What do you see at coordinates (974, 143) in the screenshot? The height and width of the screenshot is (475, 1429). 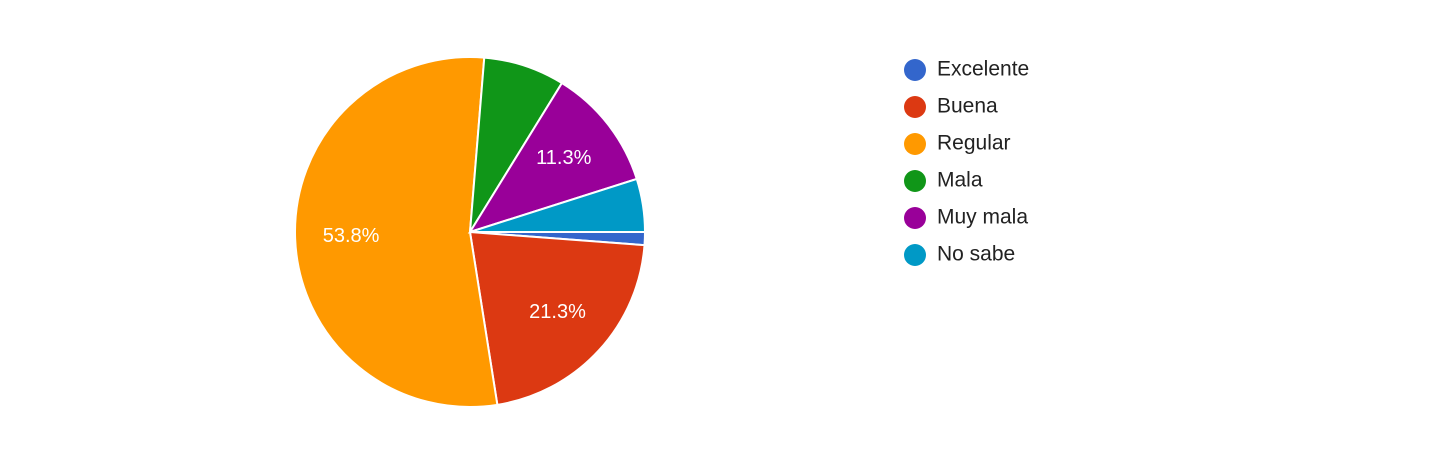 I see `legend-label: Regular` at bounding box center [974, 143].